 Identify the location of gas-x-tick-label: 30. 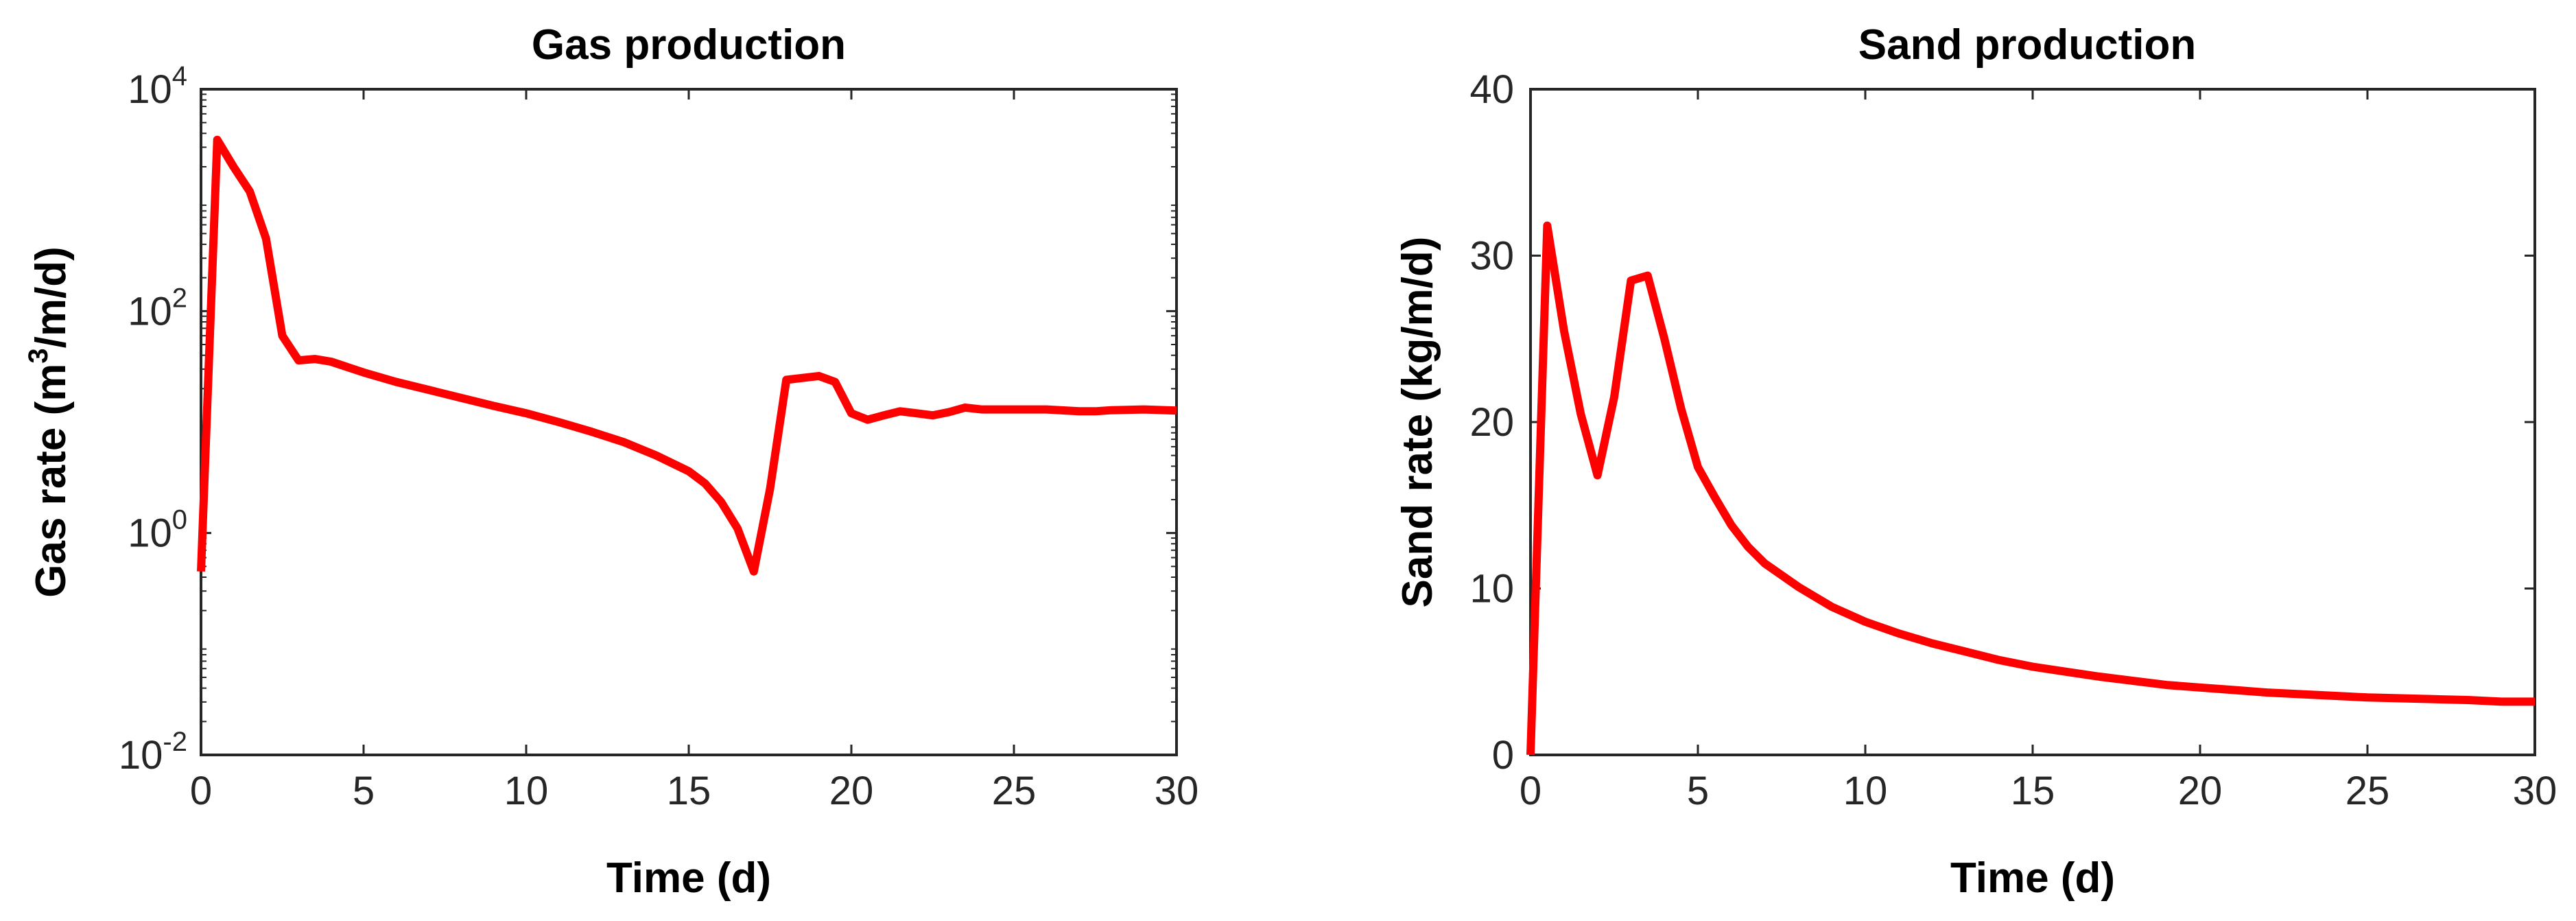
(1177, 791).